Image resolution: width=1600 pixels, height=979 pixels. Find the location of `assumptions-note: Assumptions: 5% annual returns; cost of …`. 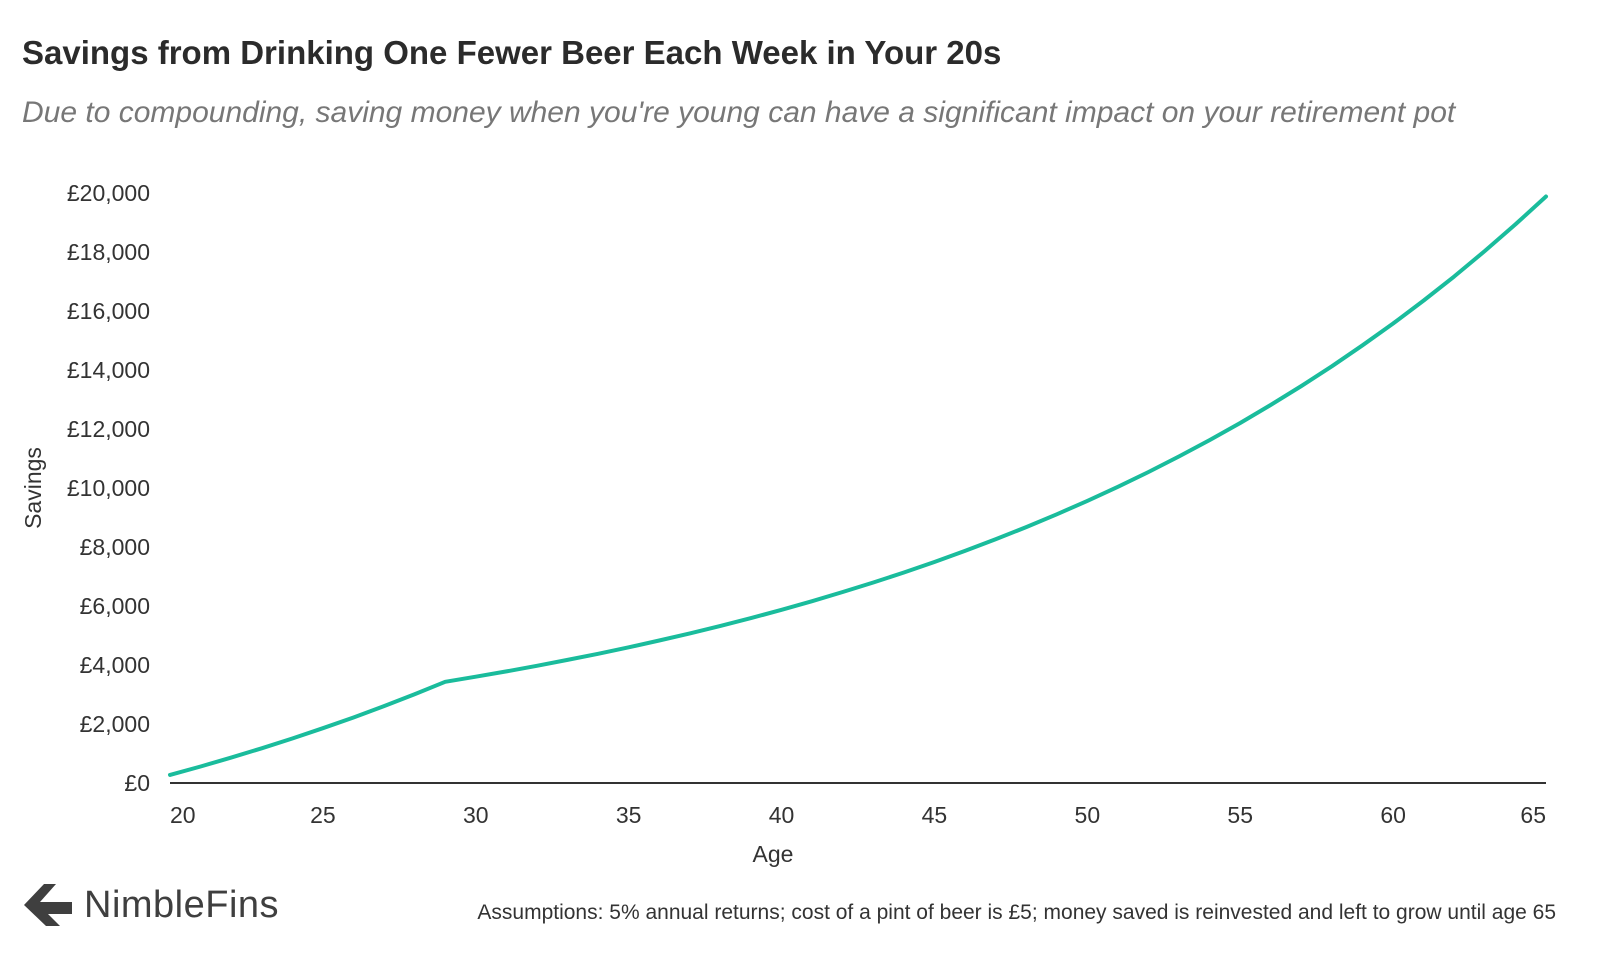

assumptions-note: Assumptions: 5% annual returns; cost of … is located at coordinates (1016, 912).